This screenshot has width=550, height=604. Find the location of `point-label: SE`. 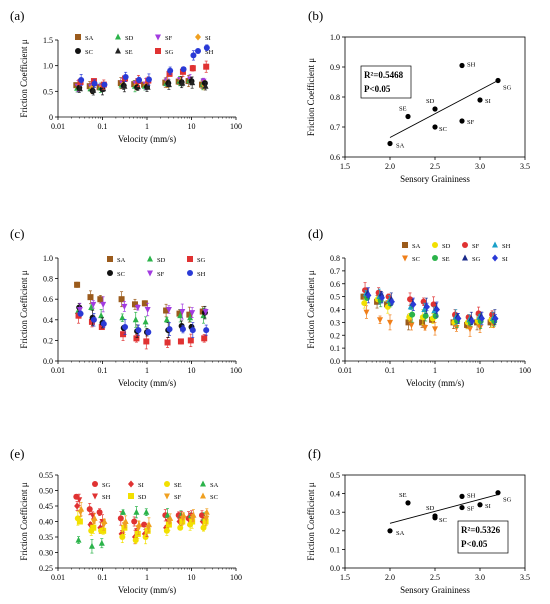

point-label: SE is located at coordinates (403, 109).